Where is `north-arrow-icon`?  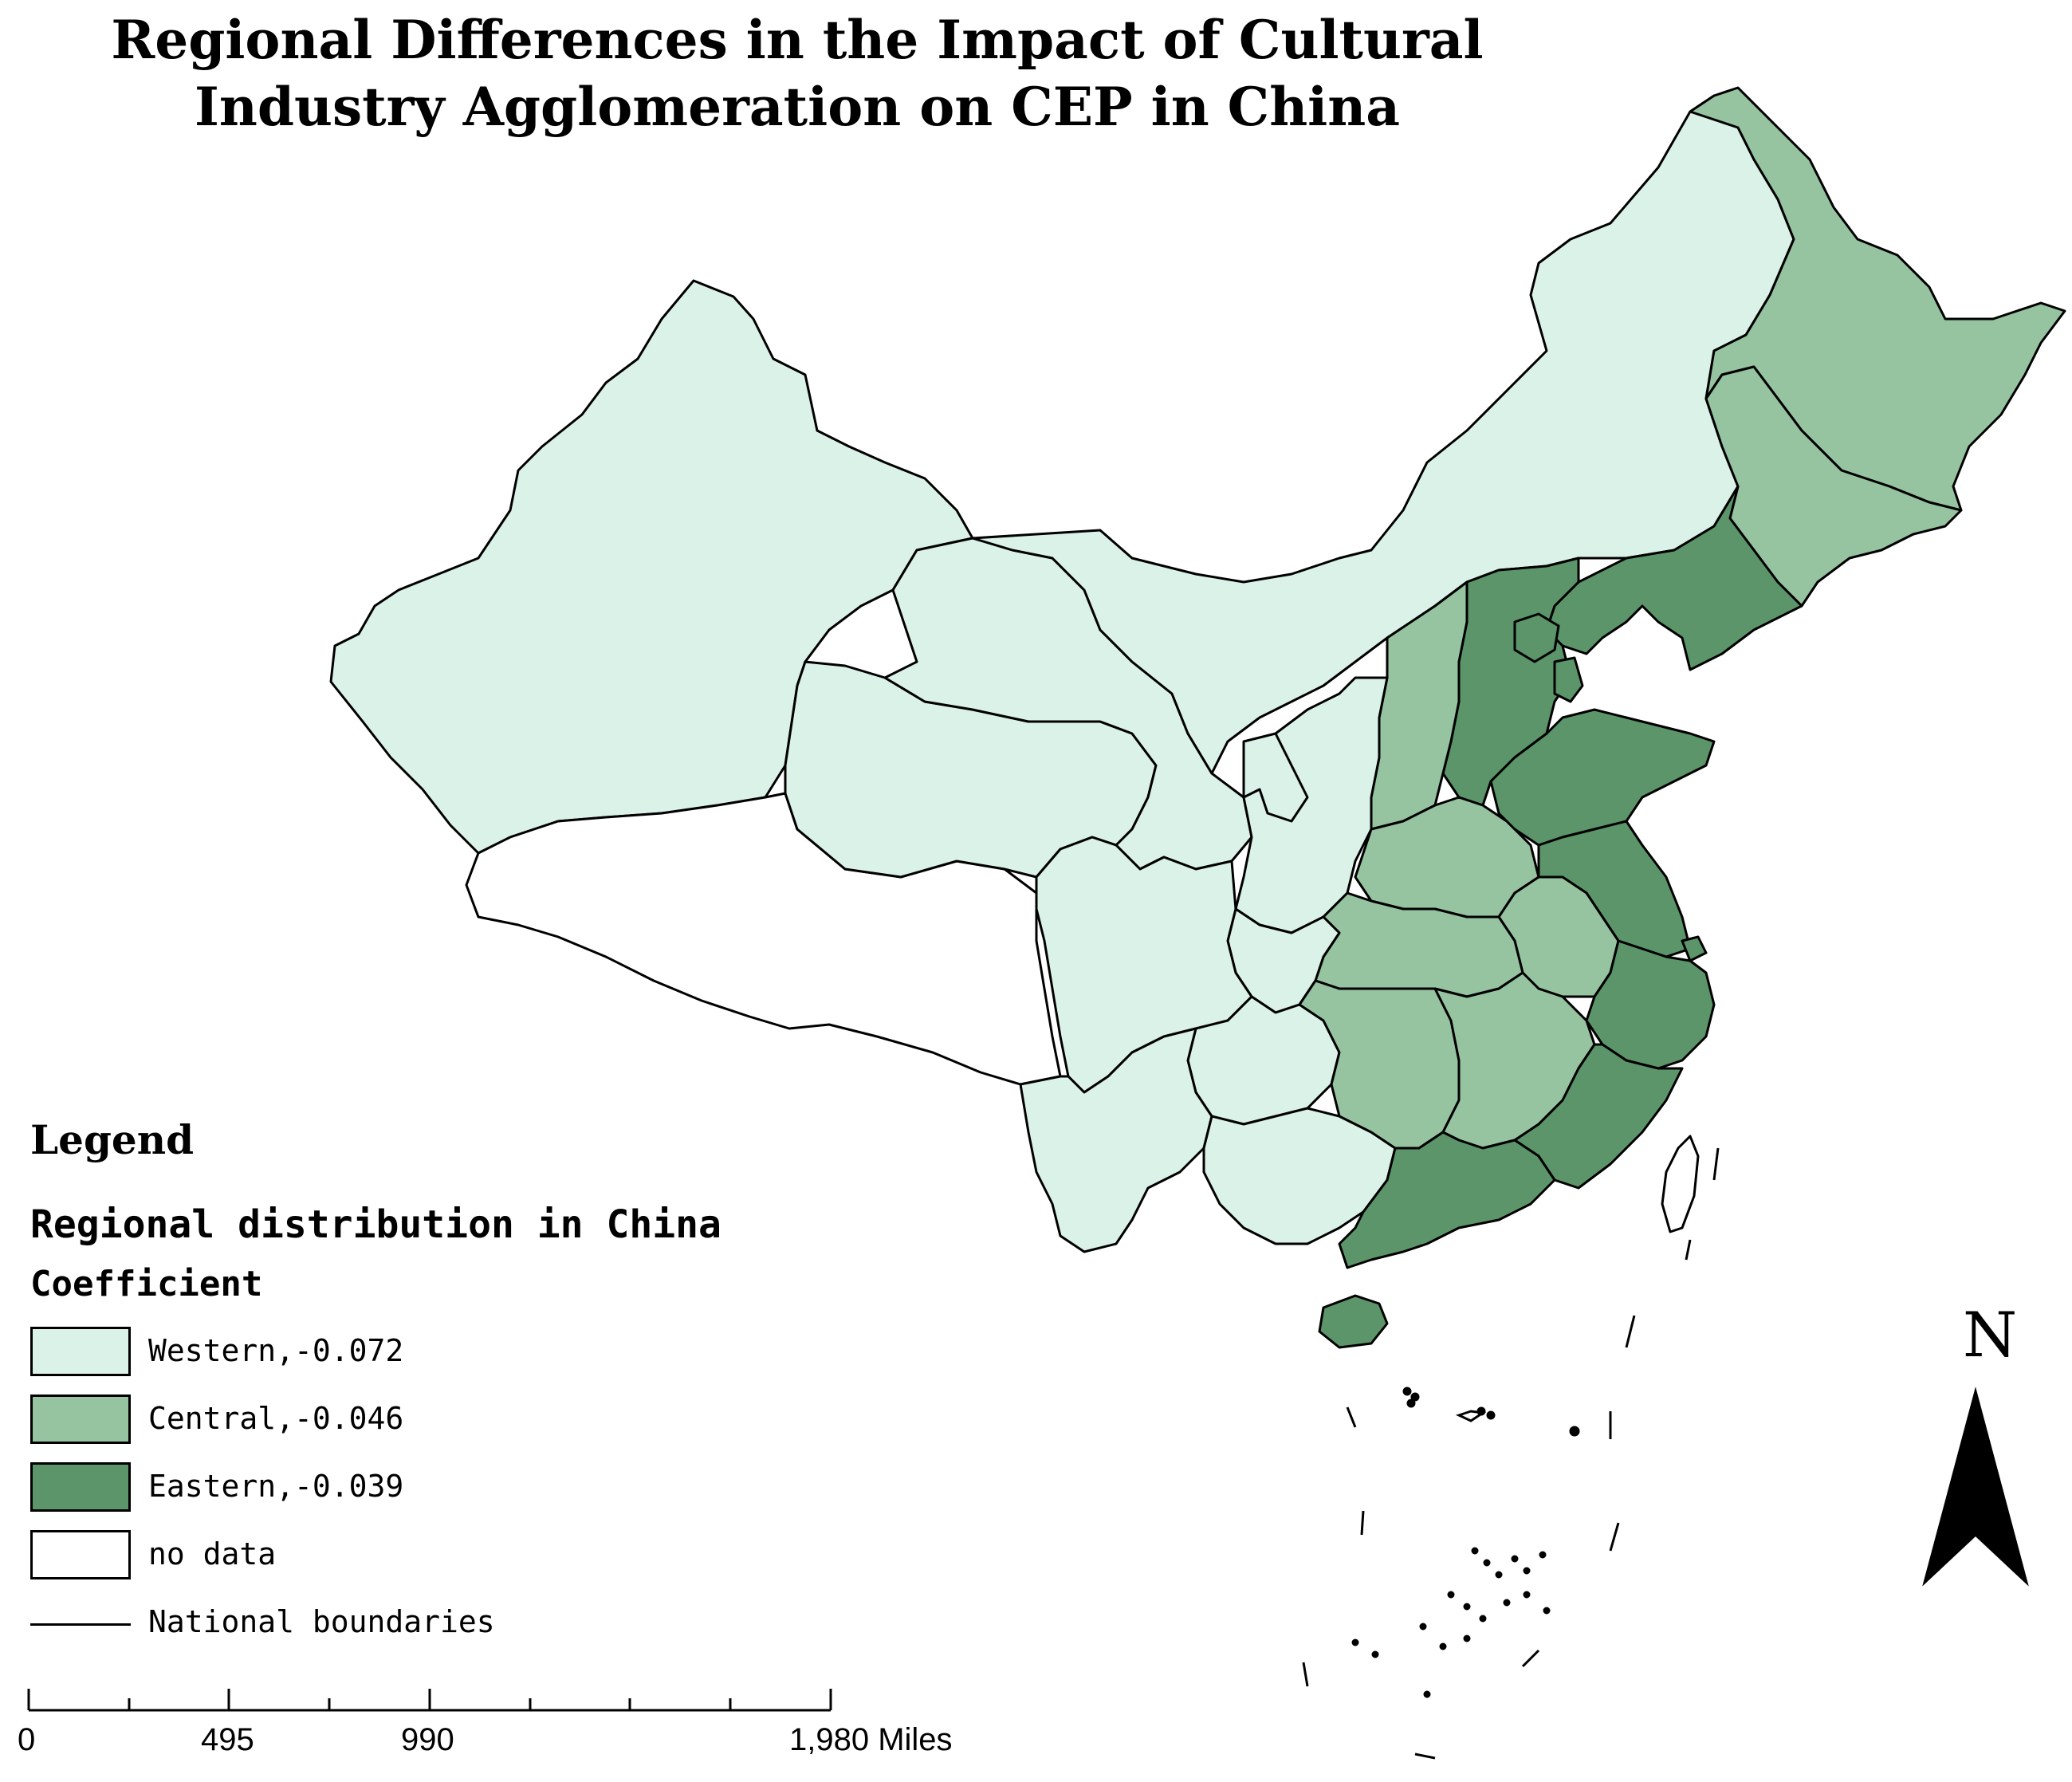
north-arrow-icon is located at coordinates (1976, 1487).